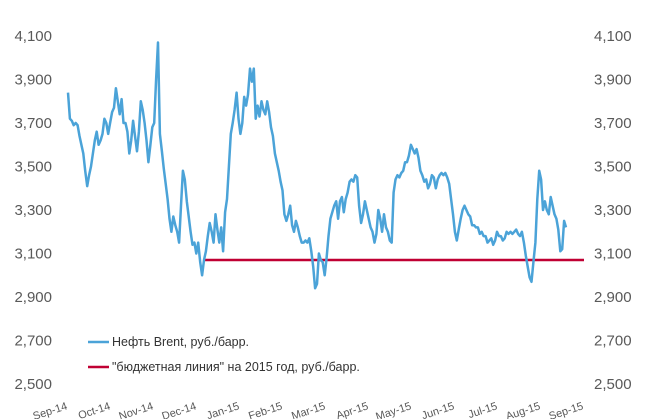  Describe the element at coordinates (33, 341) in the screenshot. I see `y-tick-left: 2,700` at that location.